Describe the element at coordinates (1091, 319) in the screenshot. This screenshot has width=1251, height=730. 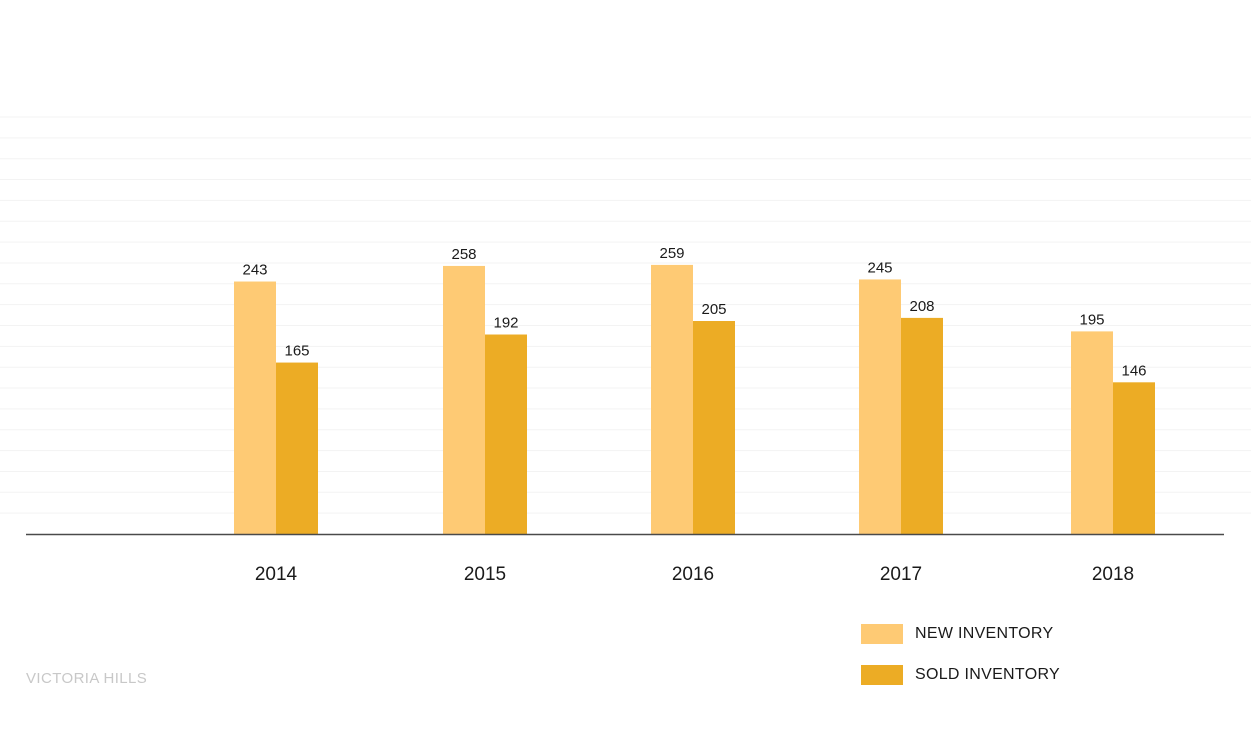
I see `value-label-new-2018: 195` at that location.